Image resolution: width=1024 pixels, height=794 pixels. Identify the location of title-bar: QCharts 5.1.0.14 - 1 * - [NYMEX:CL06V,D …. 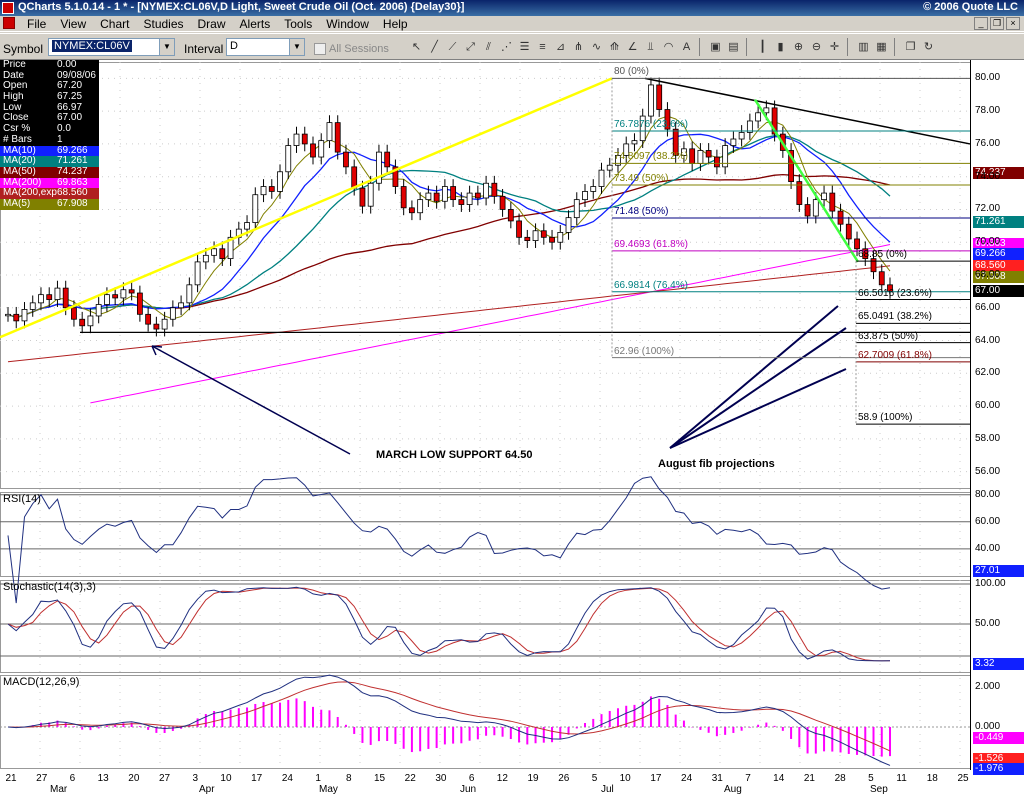
(512, 8).